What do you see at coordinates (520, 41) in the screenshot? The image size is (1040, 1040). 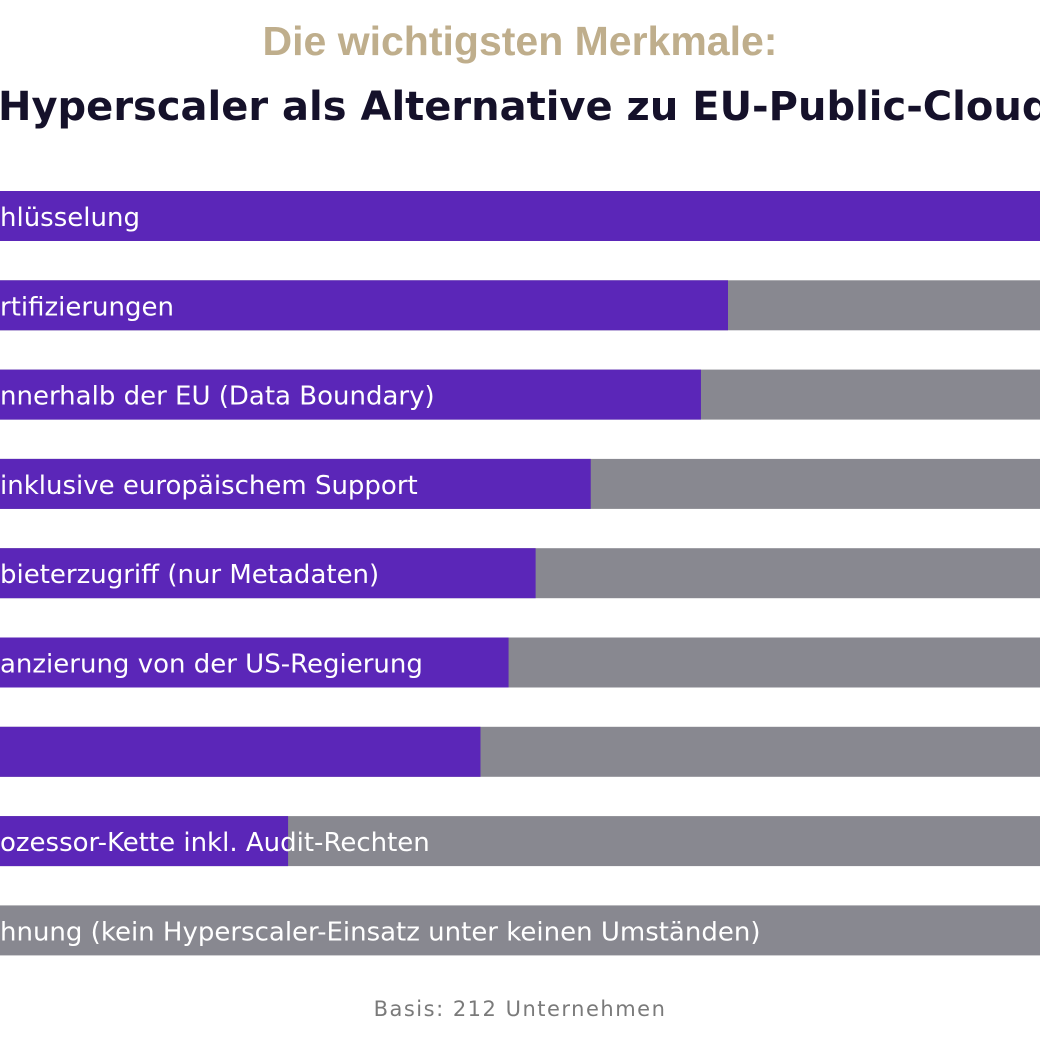 I see `chart-title: Die wichtigsten Merkmale:` at bounding box center [520, 41].